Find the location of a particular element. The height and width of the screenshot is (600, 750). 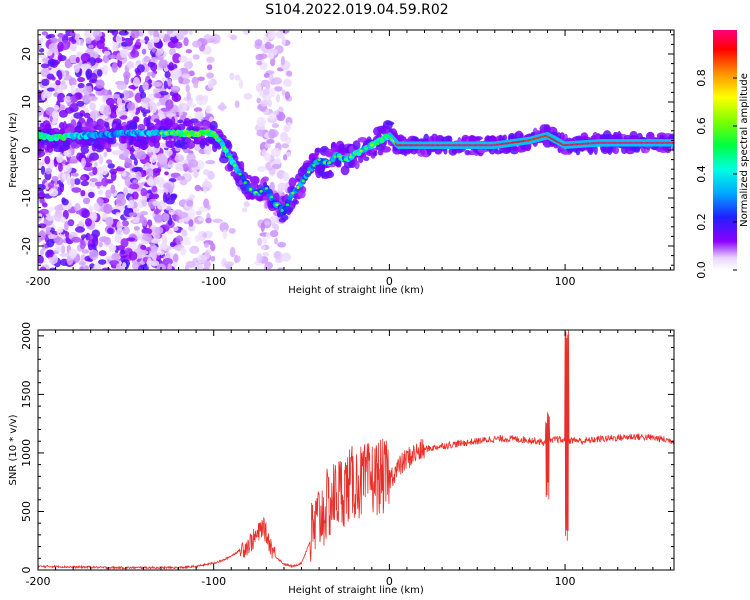

x-tick-label: -200 is located at coordinates (38, 581).